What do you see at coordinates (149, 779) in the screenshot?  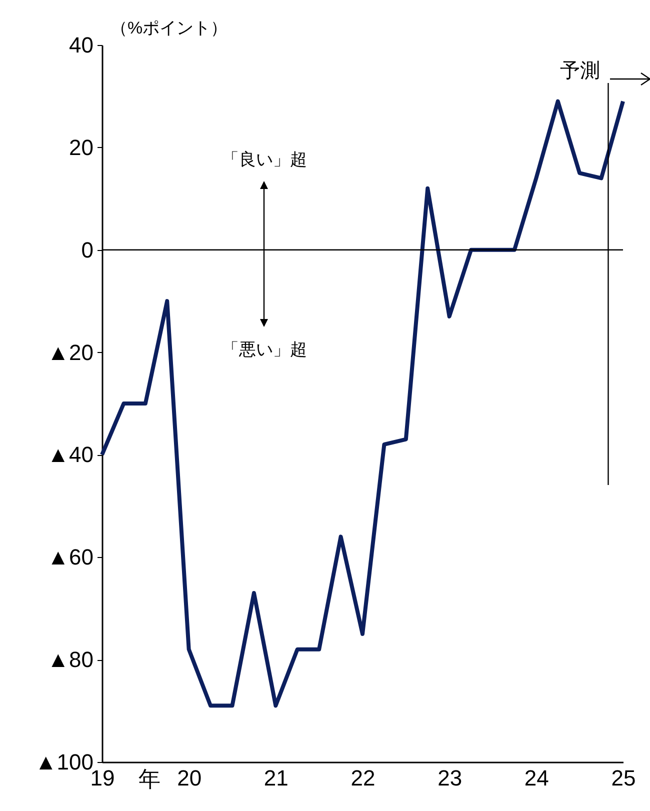 I see `x-axis-title: 年` at bounding box center [149, 779].